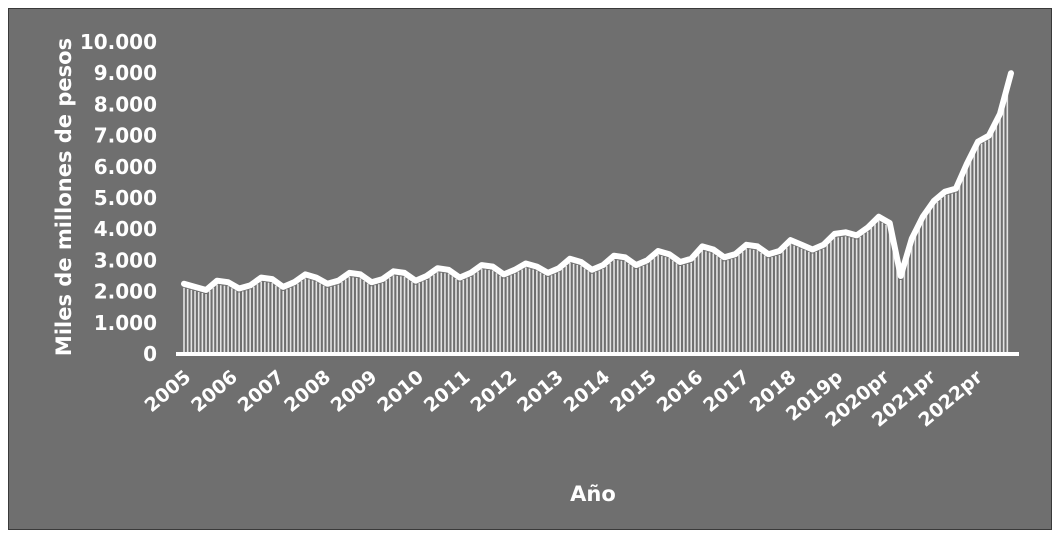  What do you see at coordinates (125, 260) in the screenshot?
I see `y-tick-label: 3.000` at bounding box center [125, 260].